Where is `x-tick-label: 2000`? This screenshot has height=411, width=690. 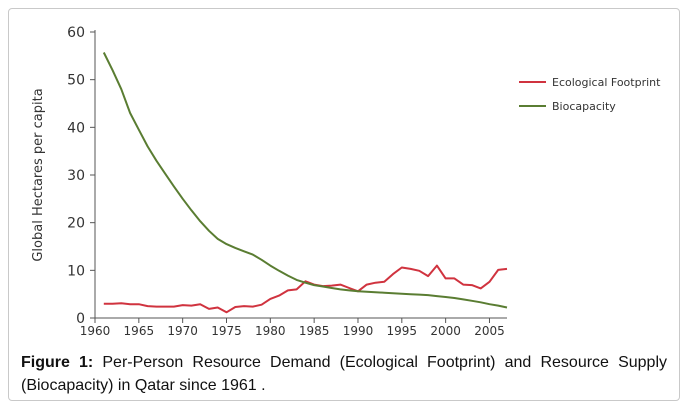 x-tick-label: 2000 is located at coordinates (445, 331).